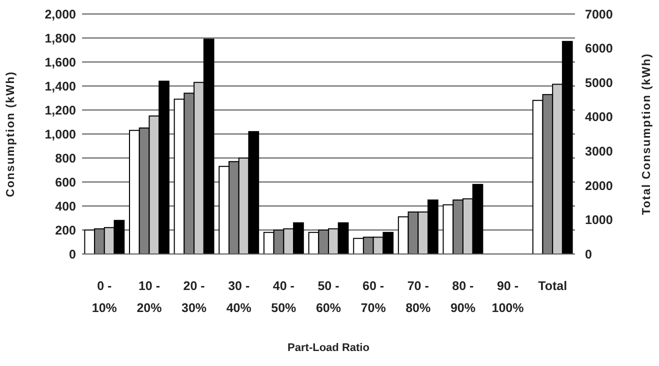 The height and width of the screenshot is (366, 659). What do you see at coordinates (60, 38) in the screenshot?
I see `y-tick-label: 1,800` at bounding box center [60, 38].